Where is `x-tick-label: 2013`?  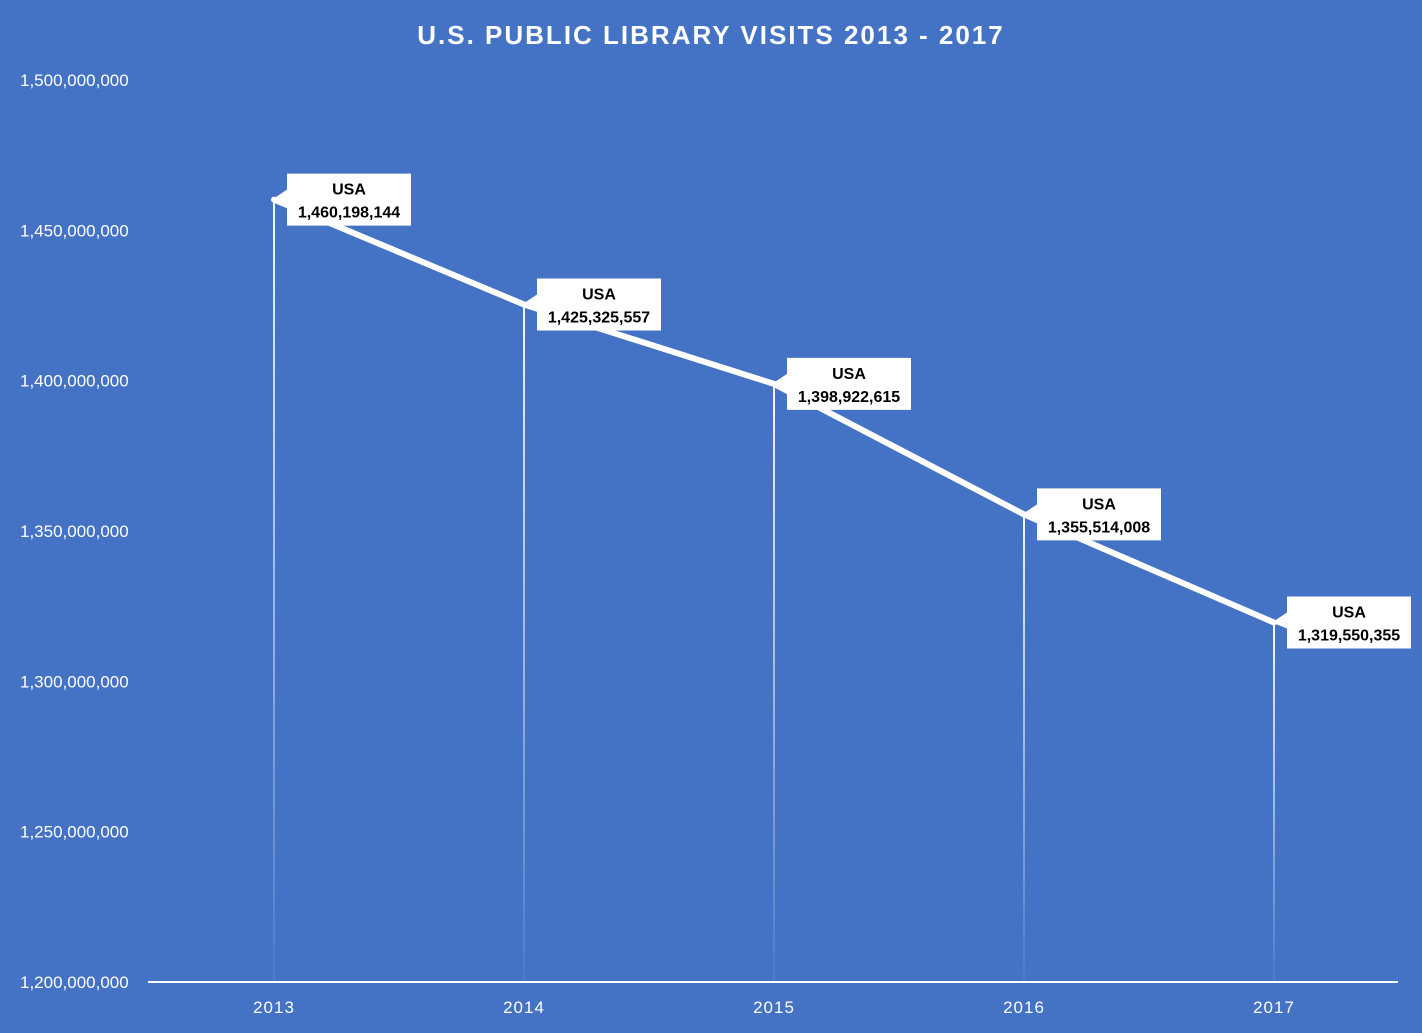 x-tick-label: 2013 is located at coordinates (274, 1007).